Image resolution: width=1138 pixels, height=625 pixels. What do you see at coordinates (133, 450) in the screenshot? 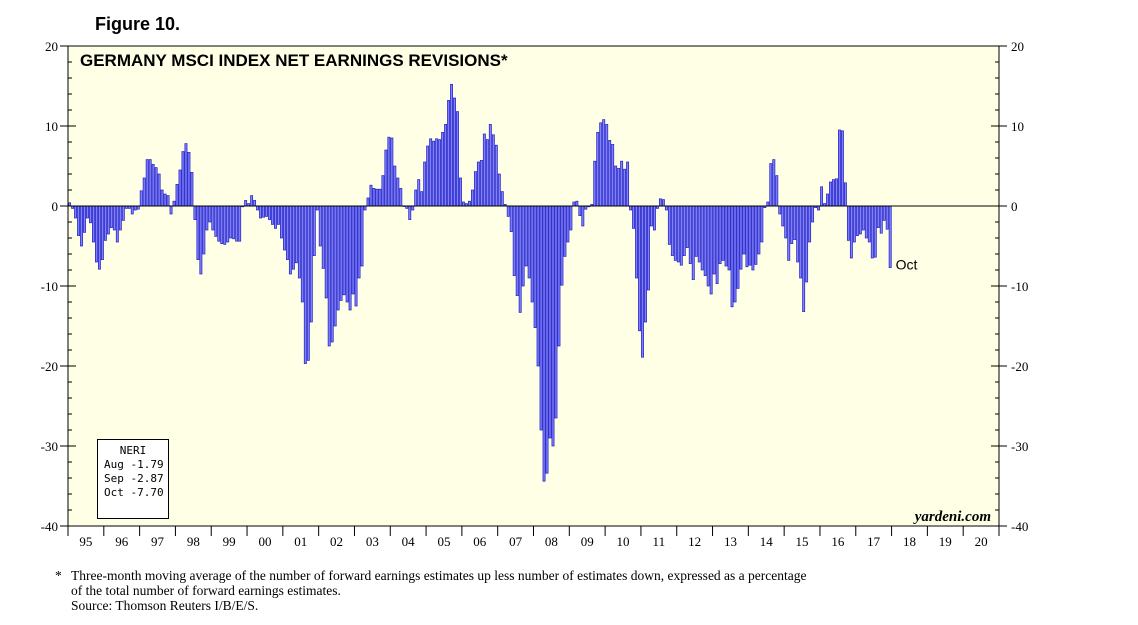
I see `legend-title: NERI` at bounding box center [133, 450].